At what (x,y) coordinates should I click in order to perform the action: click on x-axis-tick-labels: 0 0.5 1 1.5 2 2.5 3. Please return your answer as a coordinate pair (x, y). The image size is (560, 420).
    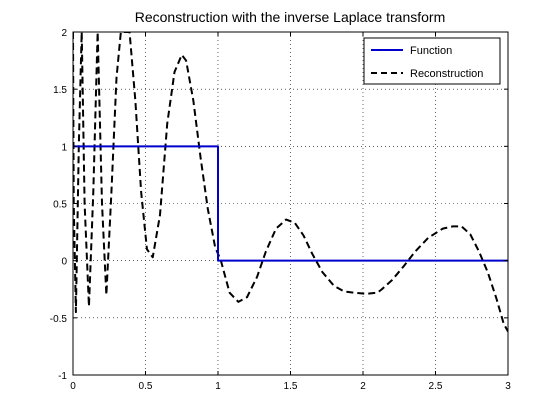
    Looking at the image, I should click on (290, 386).